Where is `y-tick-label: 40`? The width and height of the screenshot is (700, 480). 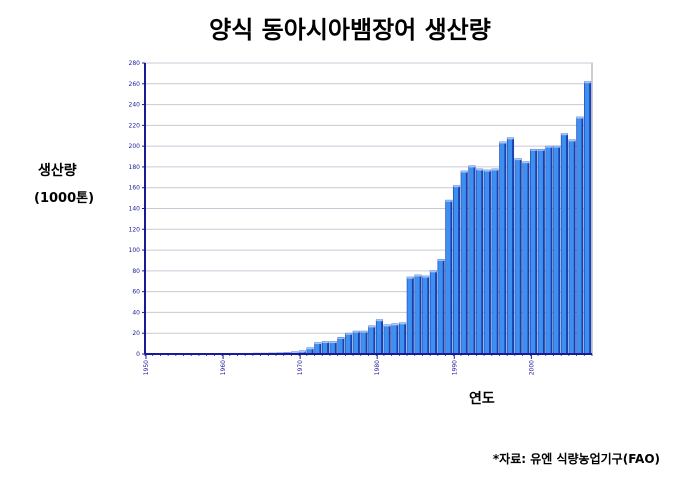
y-tick-label: 40 is located at coordinates (136, 312).